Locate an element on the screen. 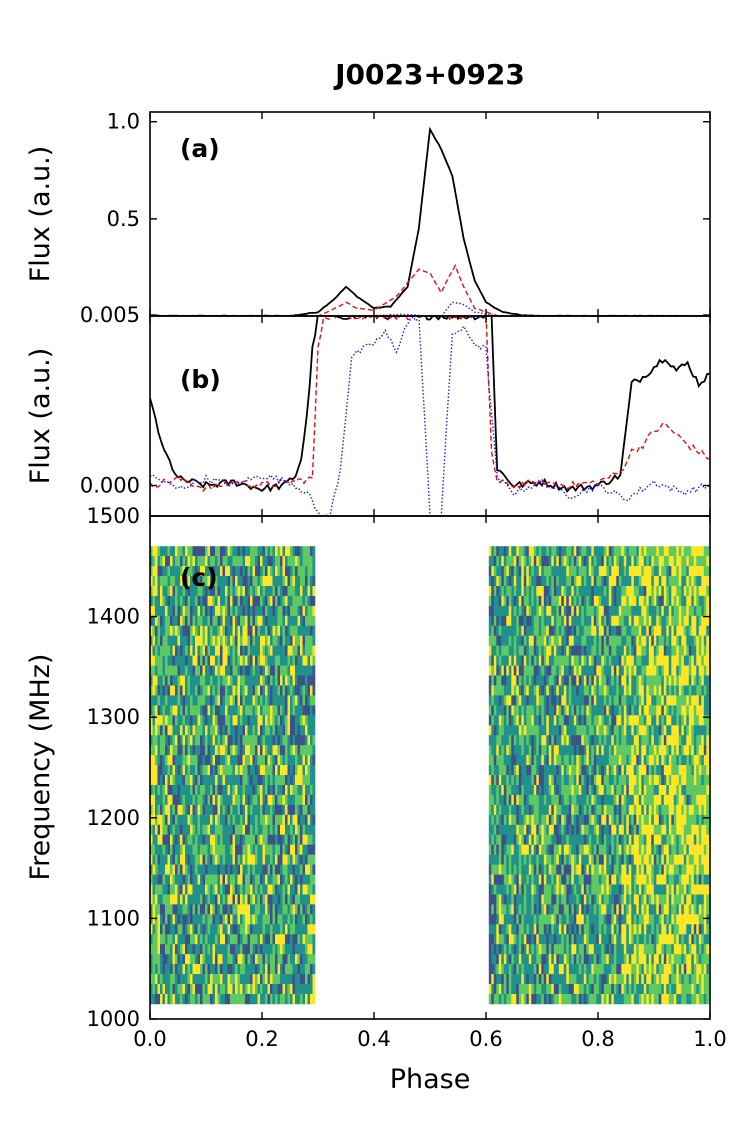  panel-c-ylabel: Frequency (MHz) is located at coordinates (40, 767).